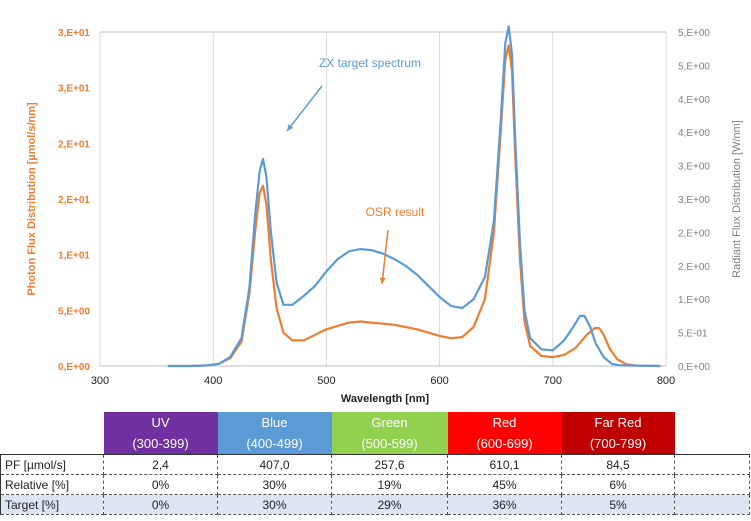 The height and width of the screenshot is (521, 751). I want to click on band-green-name: Green, so click(389, 422).